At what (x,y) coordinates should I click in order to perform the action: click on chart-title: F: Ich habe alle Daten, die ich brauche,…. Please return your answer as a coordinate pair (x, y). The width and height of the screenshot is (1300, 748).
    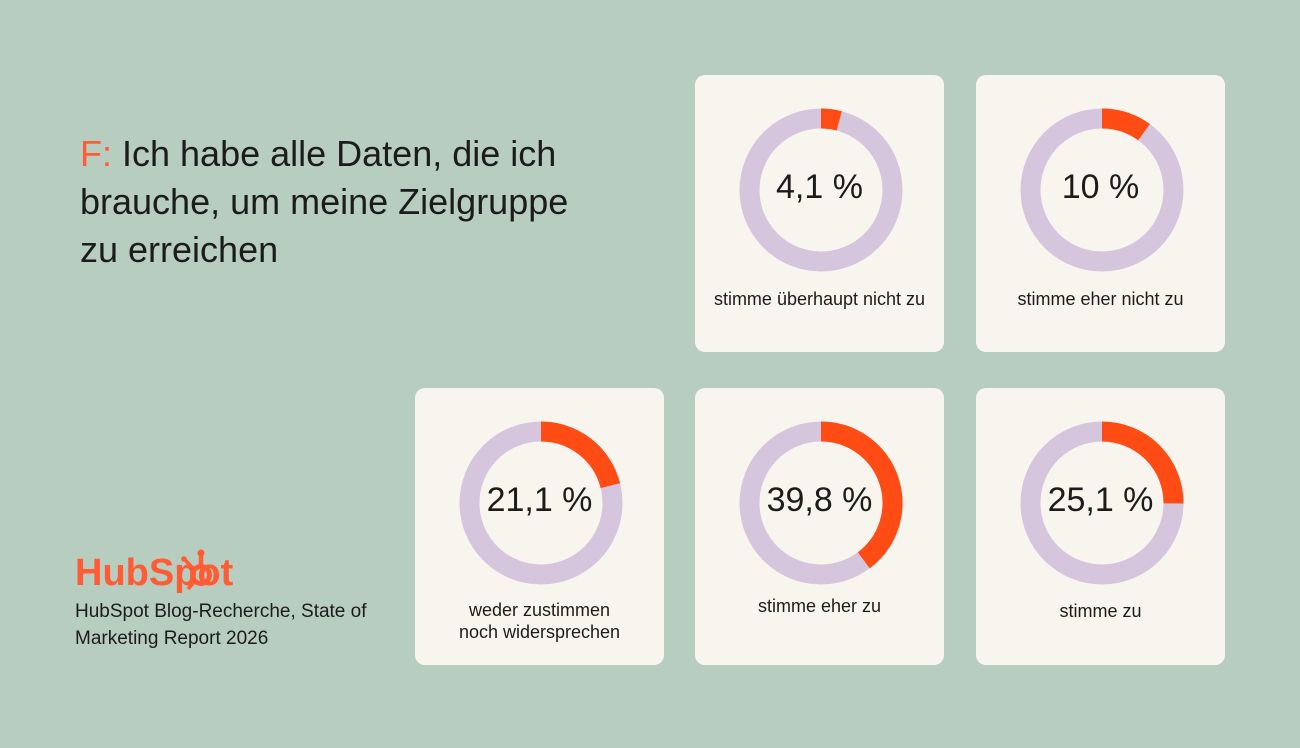
    Looking at the image, I should click on (340, 202).